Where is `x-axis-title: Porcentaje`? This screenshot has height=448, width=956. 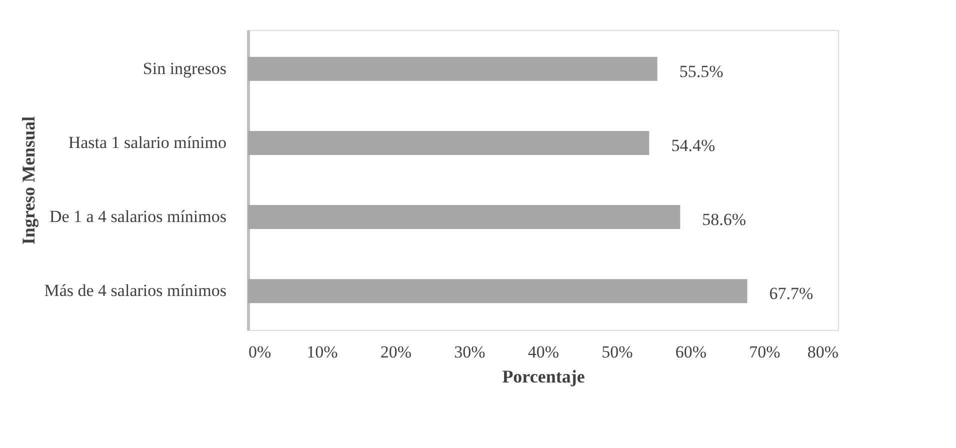
x-axis-title: Porcentaje is located at coordinates (543, 376).